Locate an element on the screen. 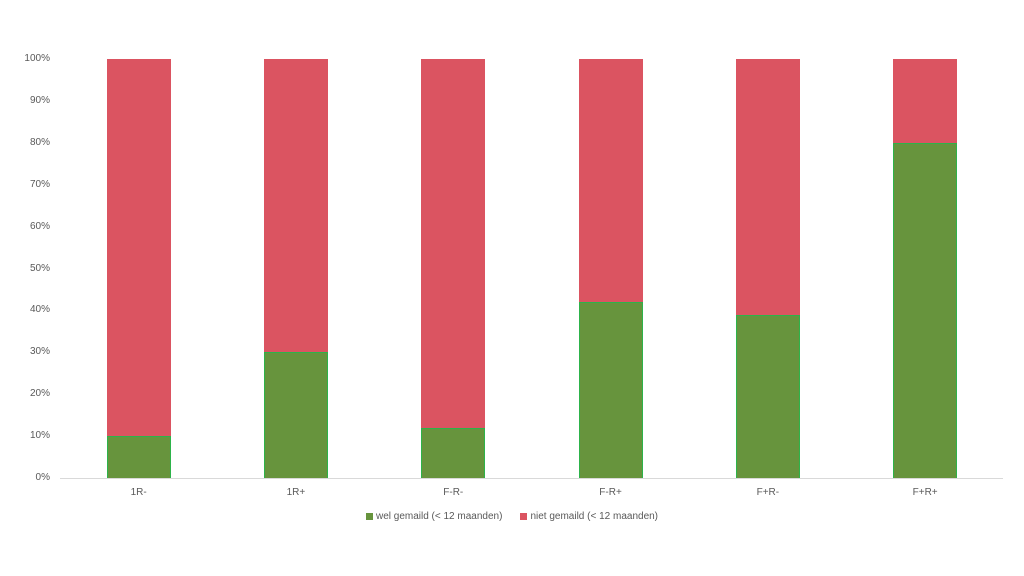 Image resolution: width=1024 pixels, height=576 pixels. x-tick-label: F-R- is located at coordinates (453, 492).